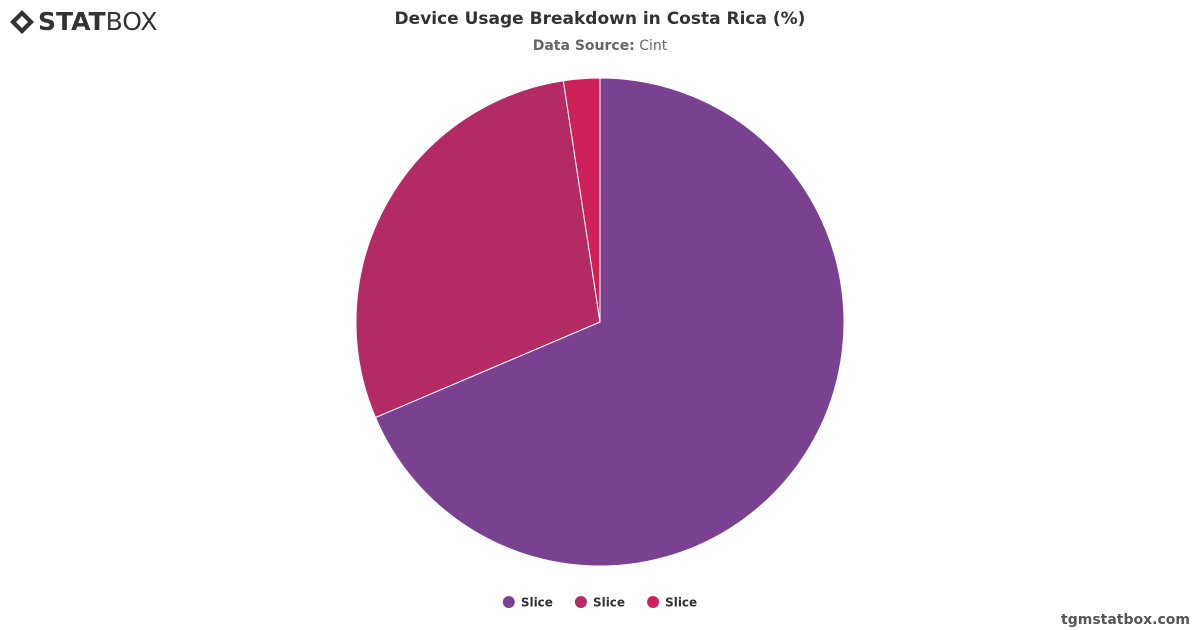 The height and width of the screenshot is (630, 1200). I want to click on logo-bold: STATBOX, so click(98, 21).